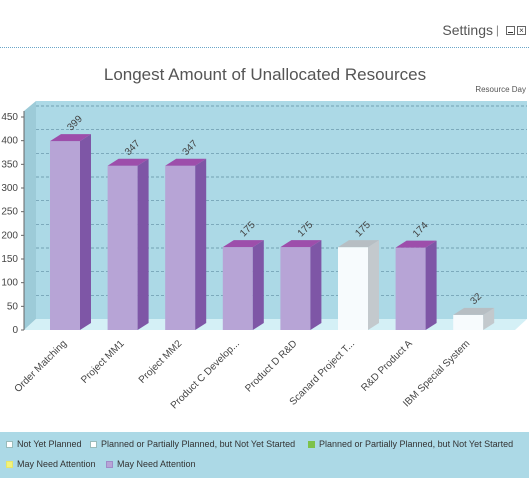 This screenshot has width=529, height=499. Describe the element at coordinates (30, 215) in the screenshot. I see `side-wall` at that location.